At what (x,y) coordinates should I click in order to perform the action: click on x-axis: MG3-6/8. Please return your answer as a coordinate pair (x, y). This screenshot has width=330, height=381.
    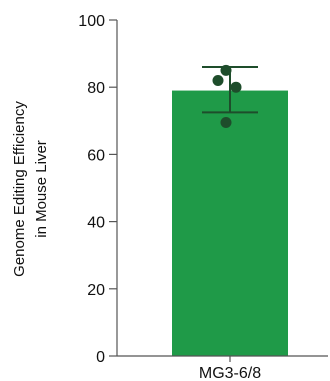
    Looking at the image, I should click on (222, 368).